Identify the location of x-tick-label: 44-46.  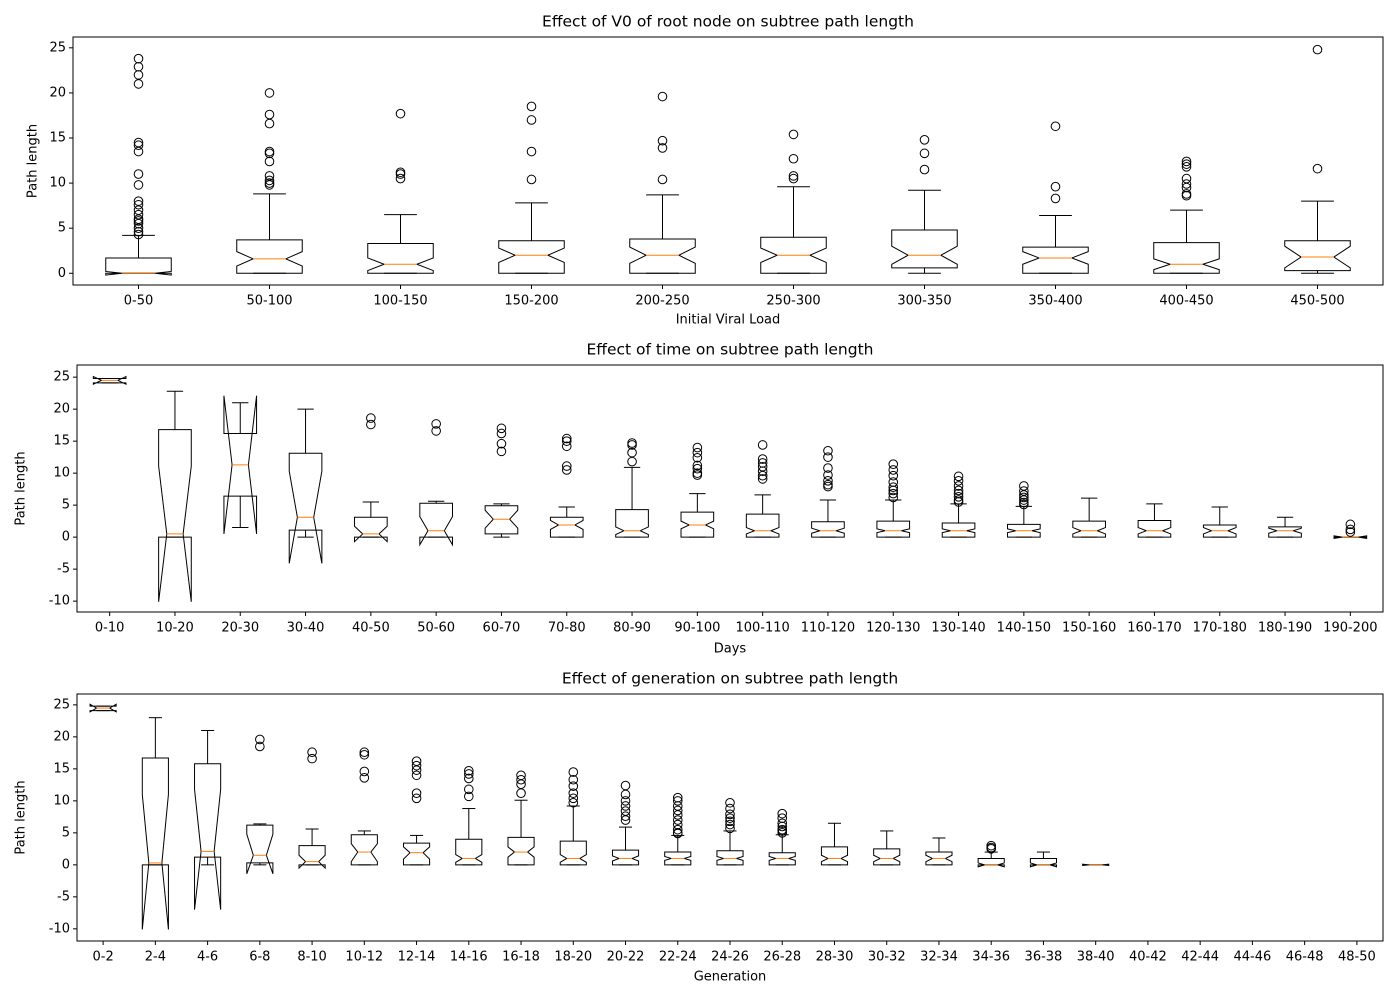
(1253, 957).